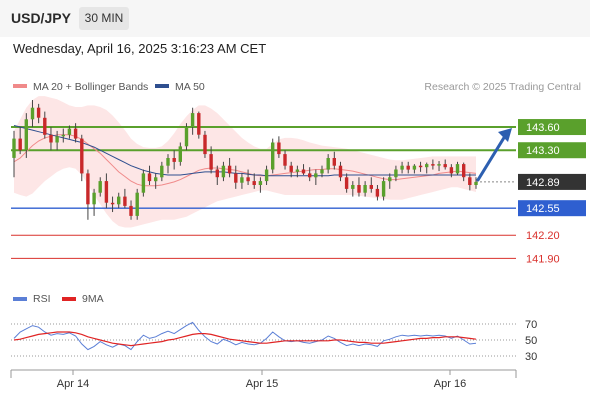  Describe the element at coordinates (162, 86) in the screenshot. I see `ma50-legend-swatch` at that location.